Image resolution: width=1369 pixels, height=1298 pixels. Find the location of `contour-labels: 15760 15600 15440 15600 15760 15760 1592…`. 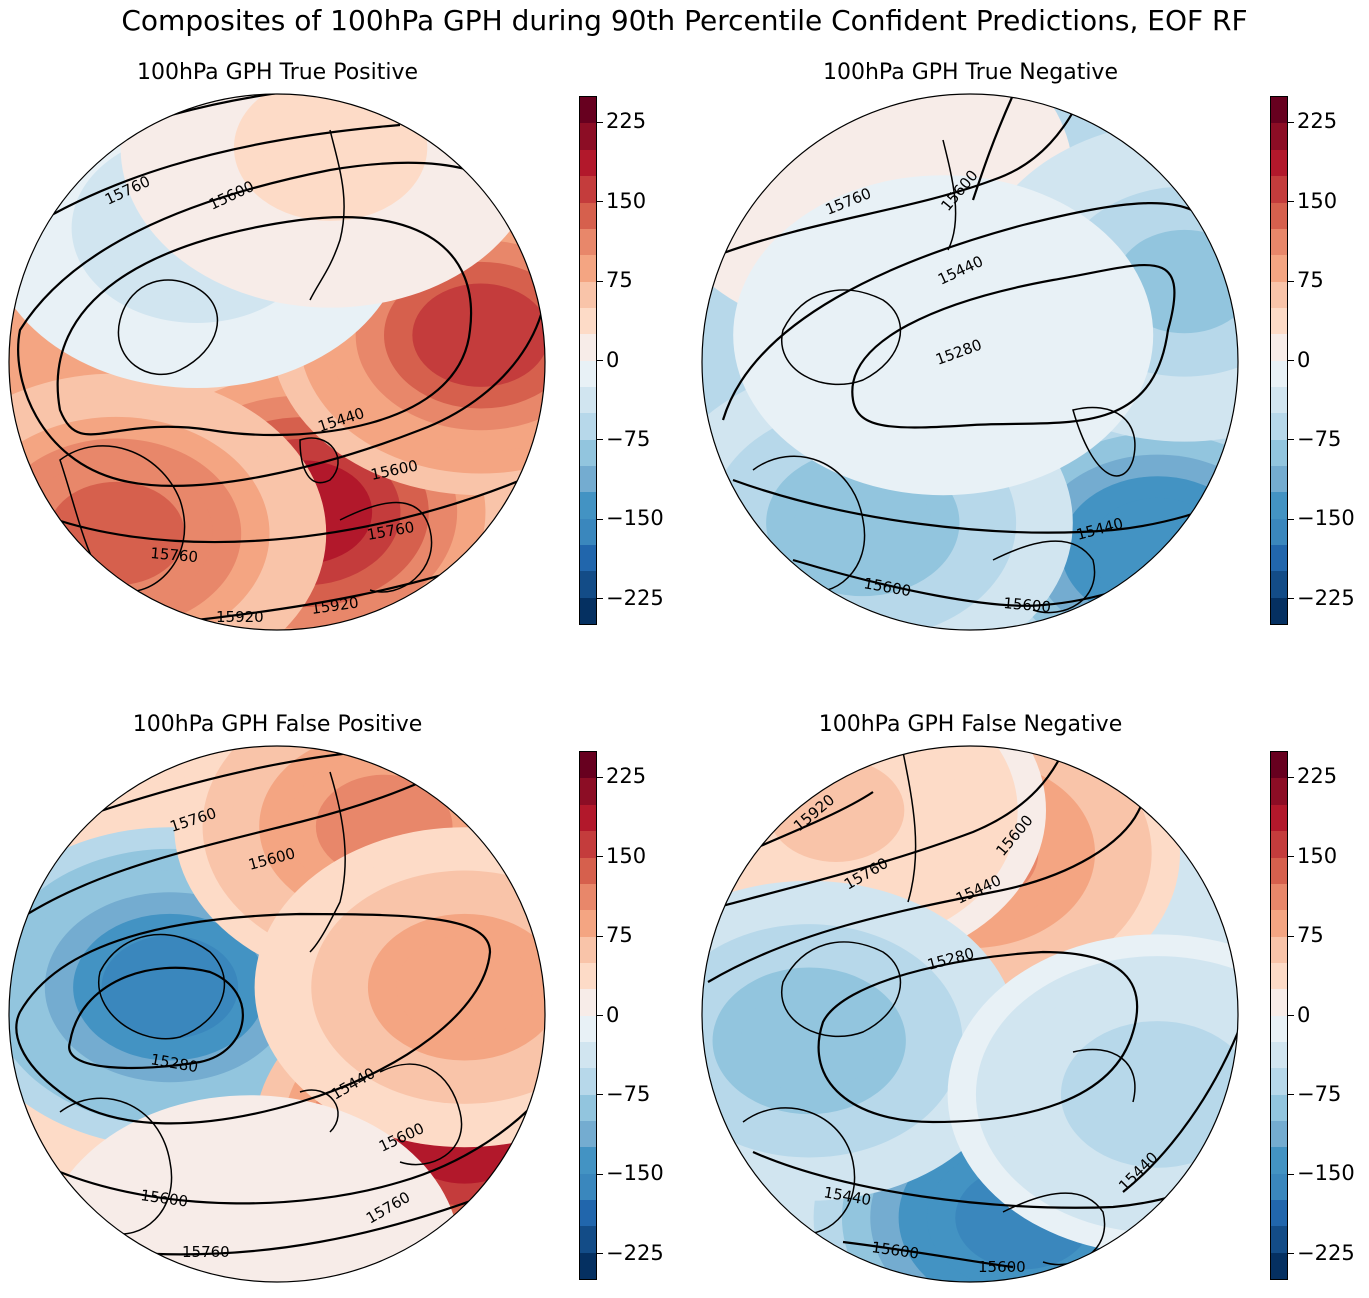

contour-labels: 15760 15600 15440 15600 15760 15760 1592… is located at coordinates (260, 399).